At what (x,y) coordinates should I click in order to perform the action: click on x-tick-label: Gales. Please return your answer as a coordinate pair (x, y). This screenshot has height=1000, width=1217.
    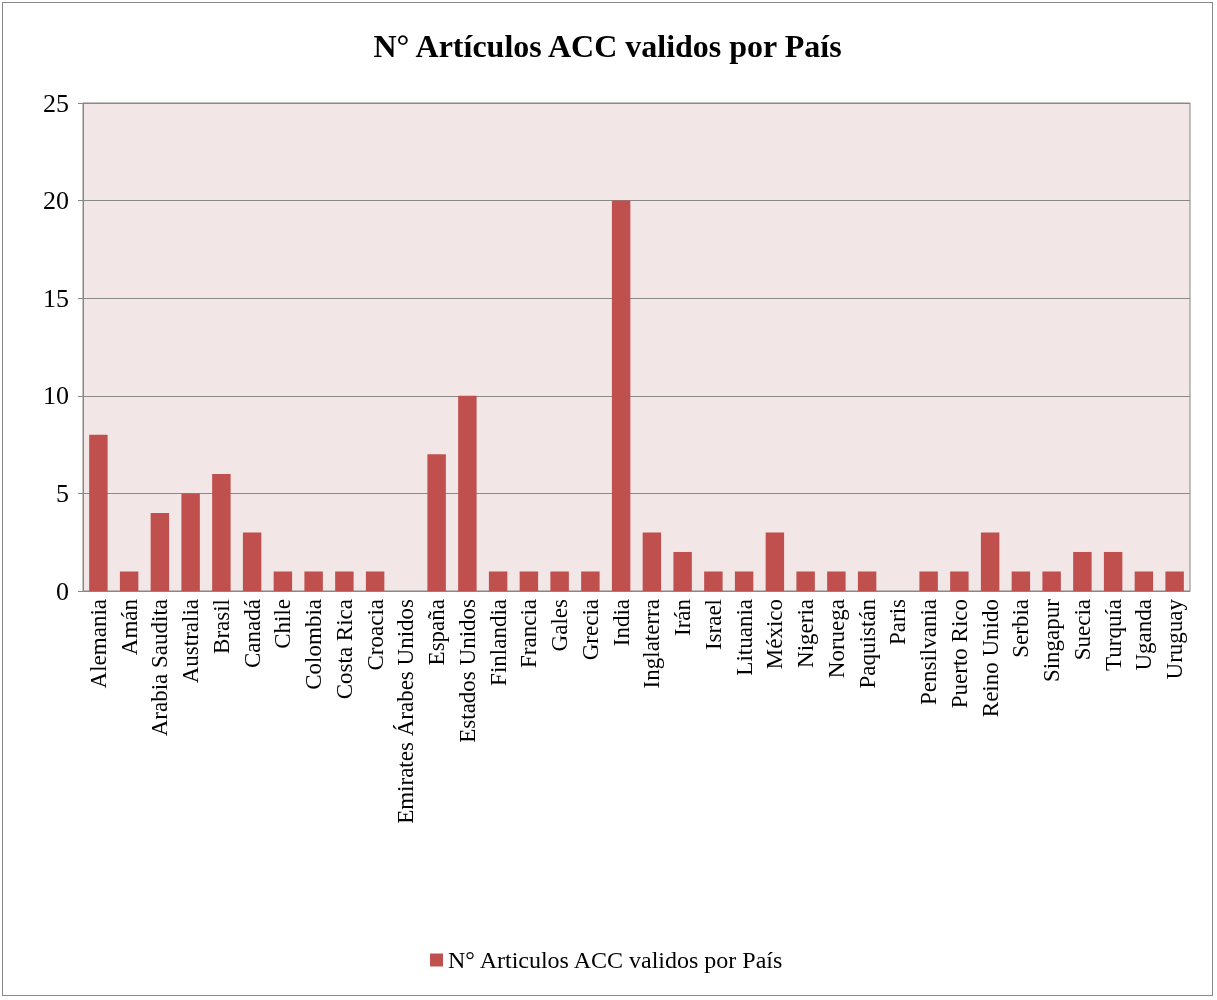
    Looking at the image, I should click on (560, 625).